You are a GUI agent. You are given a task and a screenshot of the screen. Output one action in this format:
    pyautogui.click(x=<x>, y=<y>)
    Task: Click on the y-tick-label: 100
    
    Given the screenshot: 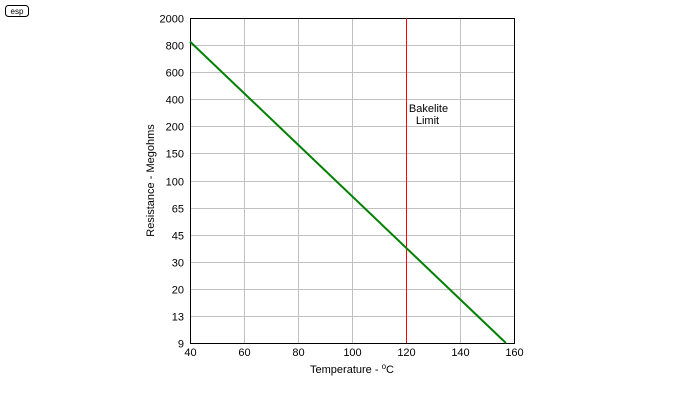 What is the action you would take?
    pyautogui.click(x=175, y=183)
    